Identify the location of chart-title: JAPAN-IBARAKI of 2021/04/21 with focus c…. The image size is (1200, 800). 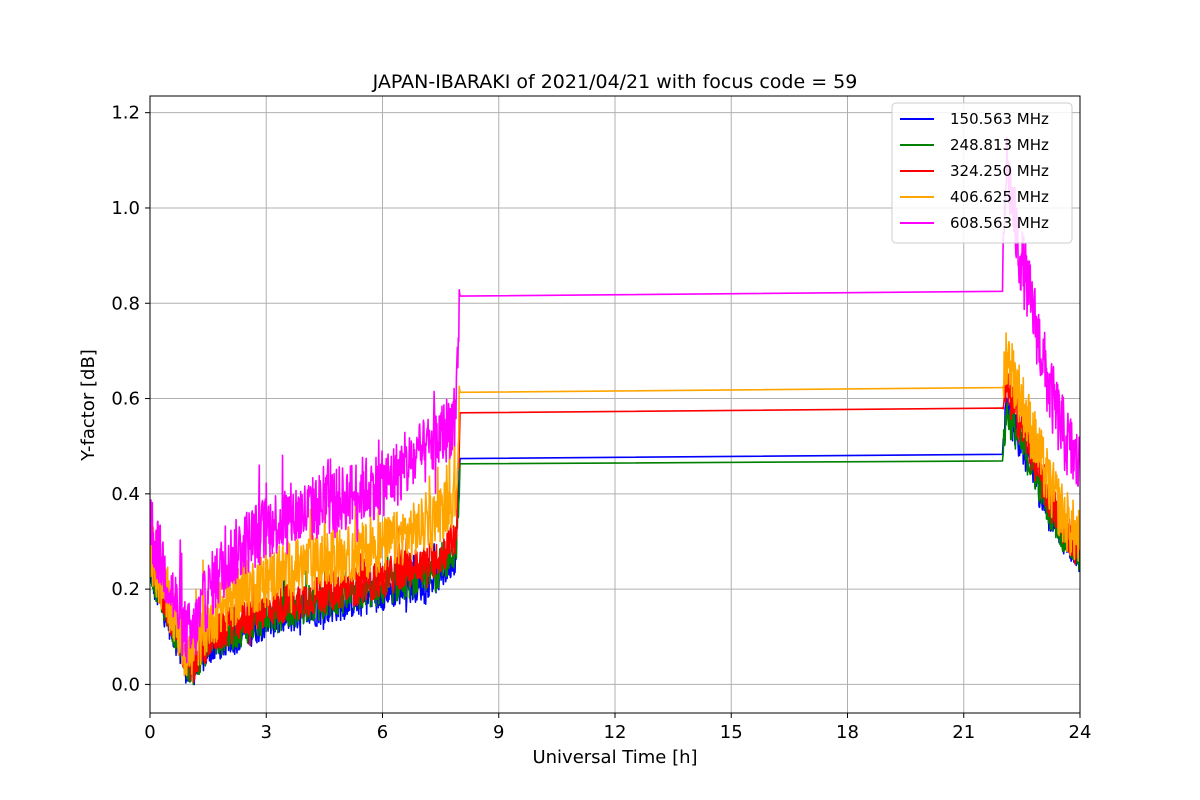
(615, 82).